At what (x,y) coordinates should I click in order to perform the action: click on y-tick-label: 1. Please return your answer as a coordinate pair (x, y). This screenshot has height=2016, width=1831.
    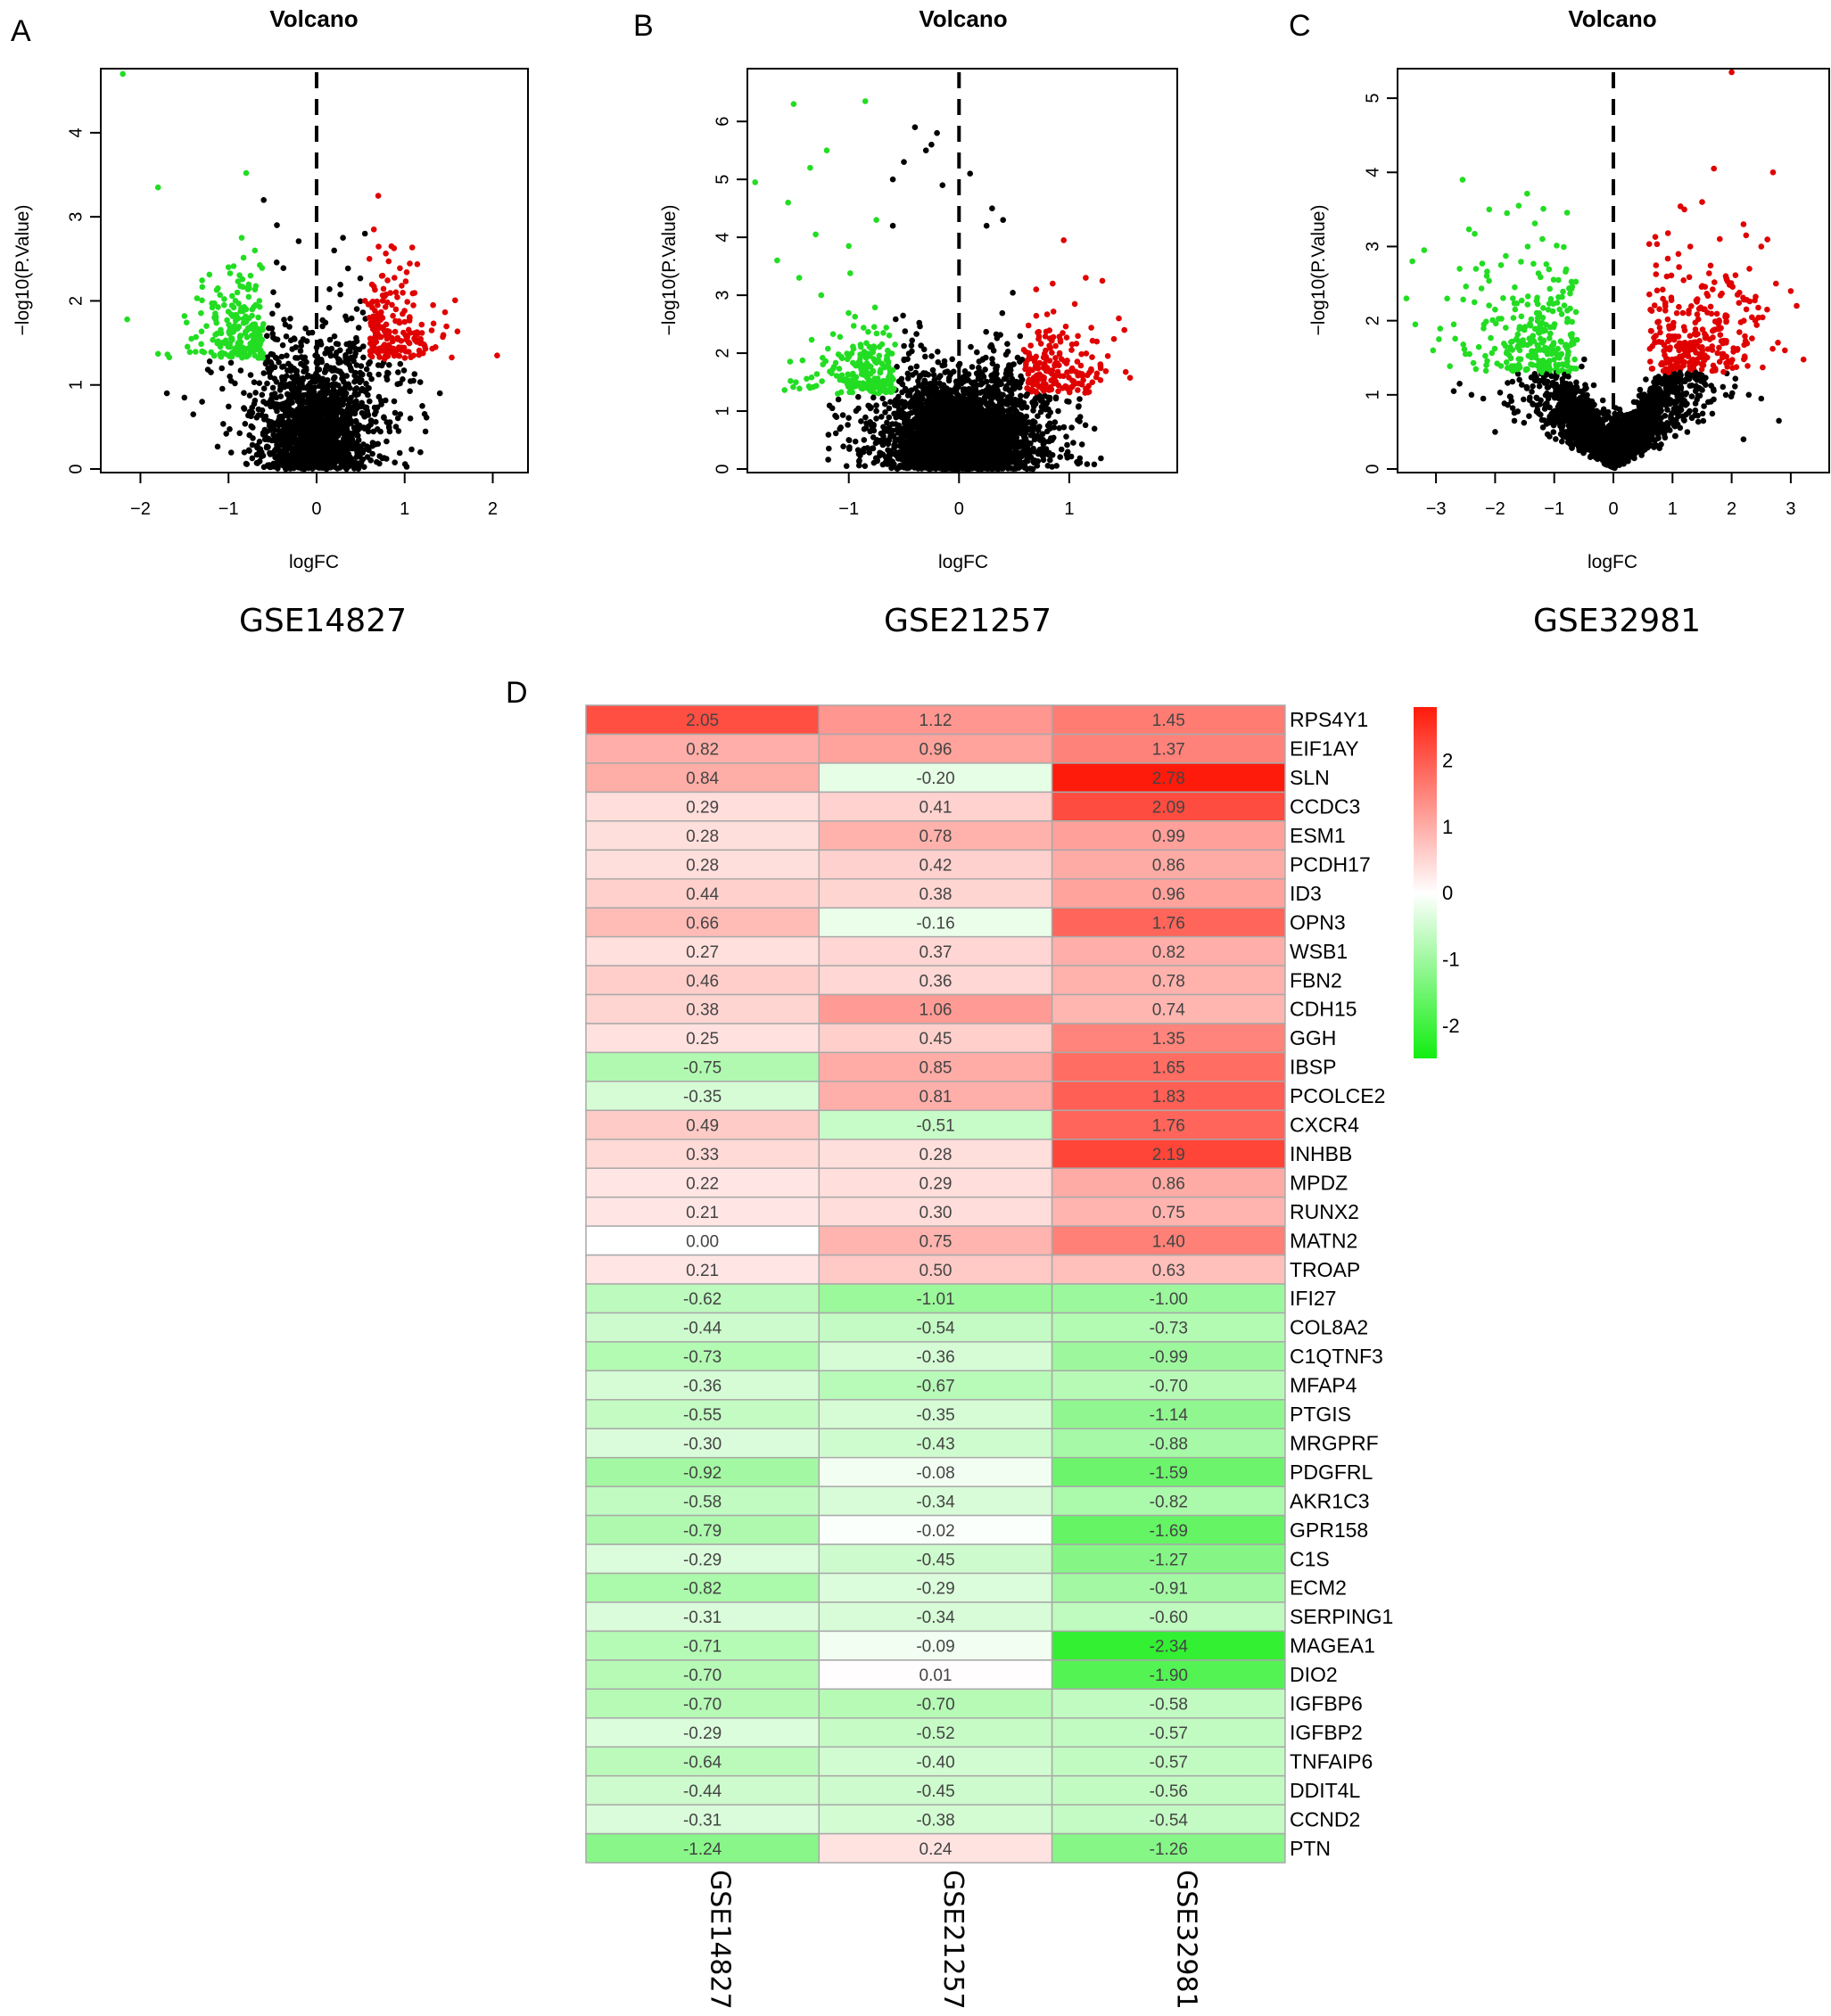
    Looking at the image, I should click on (76, 385).